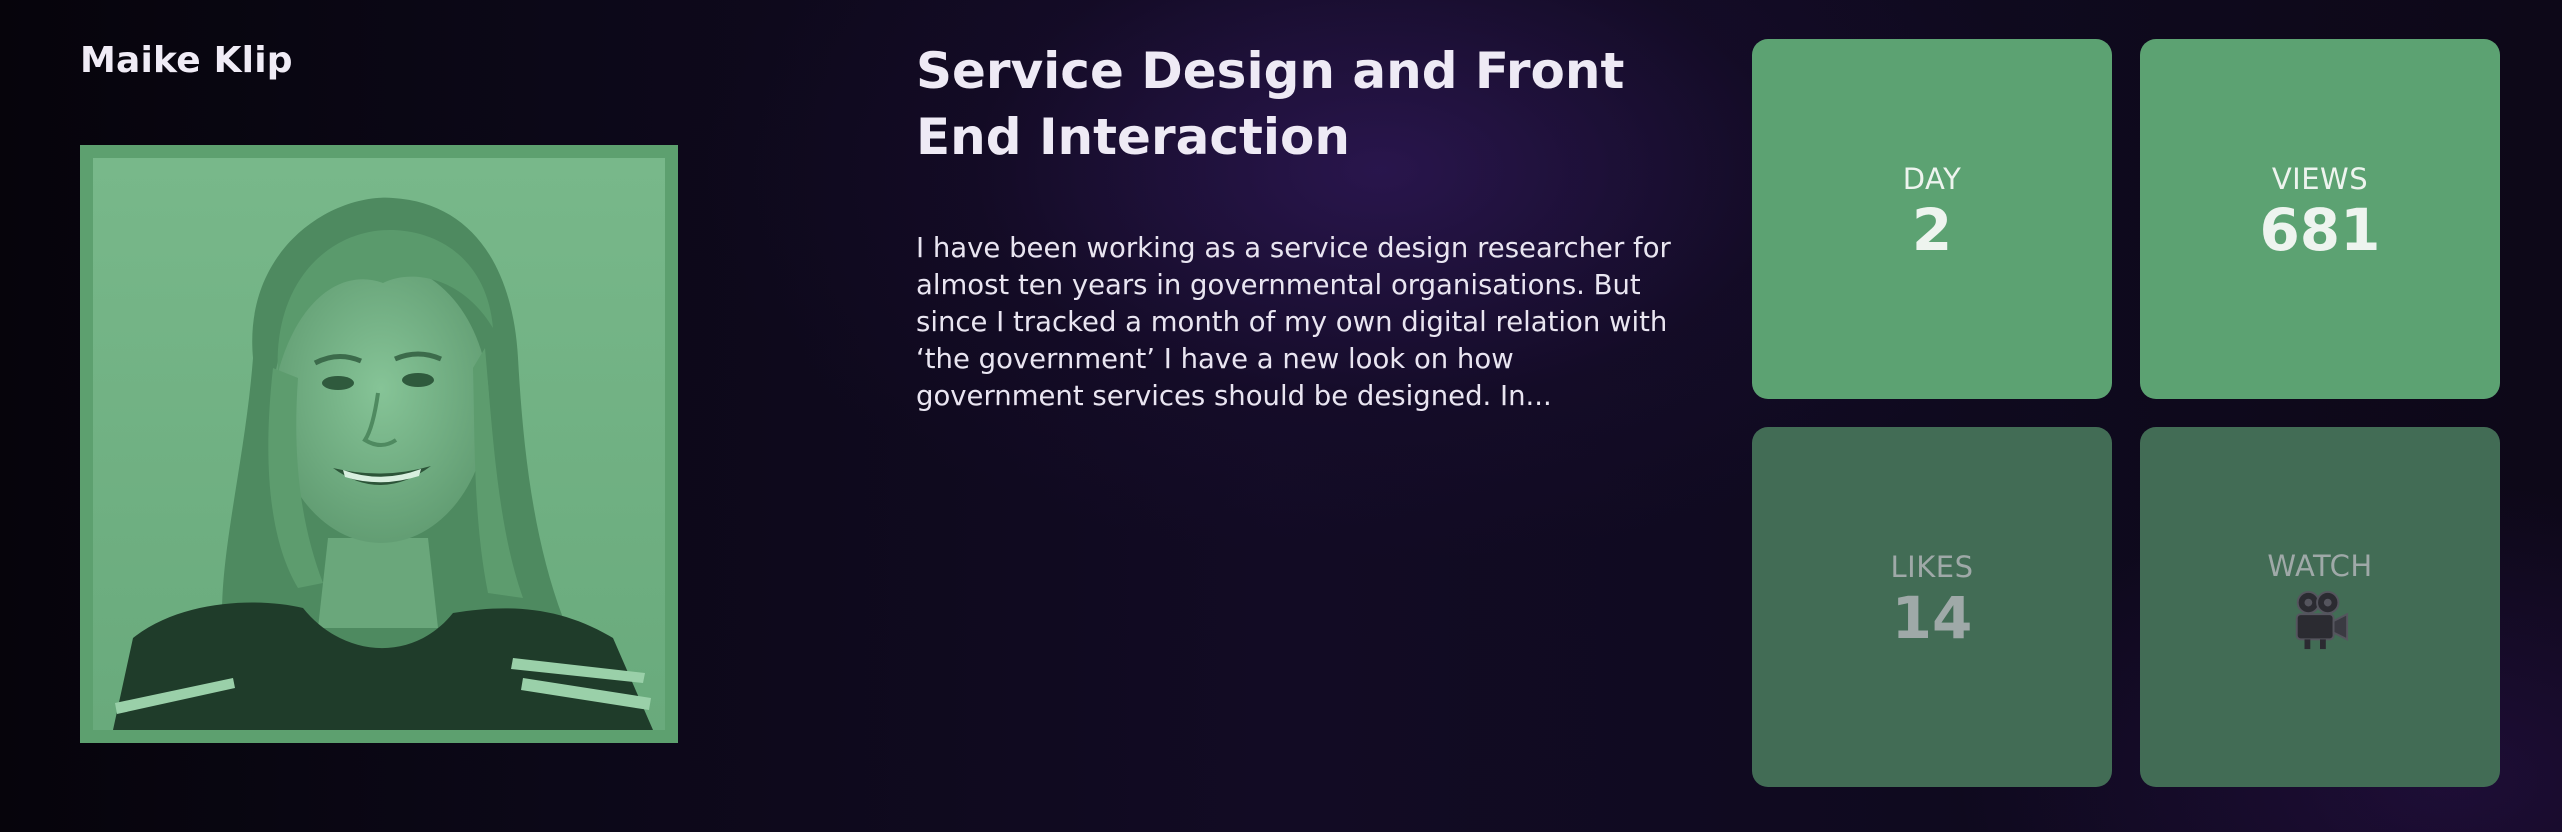  I want to click on day-label: DAY, so click(1932, 179).